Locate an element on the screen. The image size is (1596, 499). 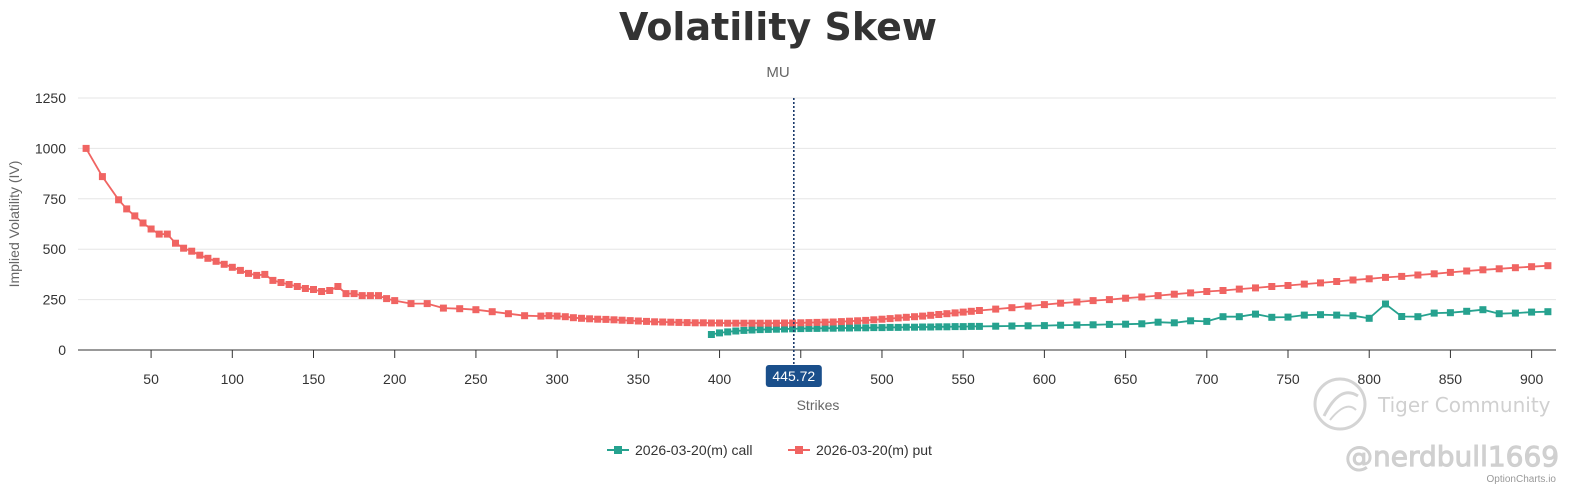
legend: 2026-03-20(m) call 2026-03-20(m) put is located at coordinates (769, 450).